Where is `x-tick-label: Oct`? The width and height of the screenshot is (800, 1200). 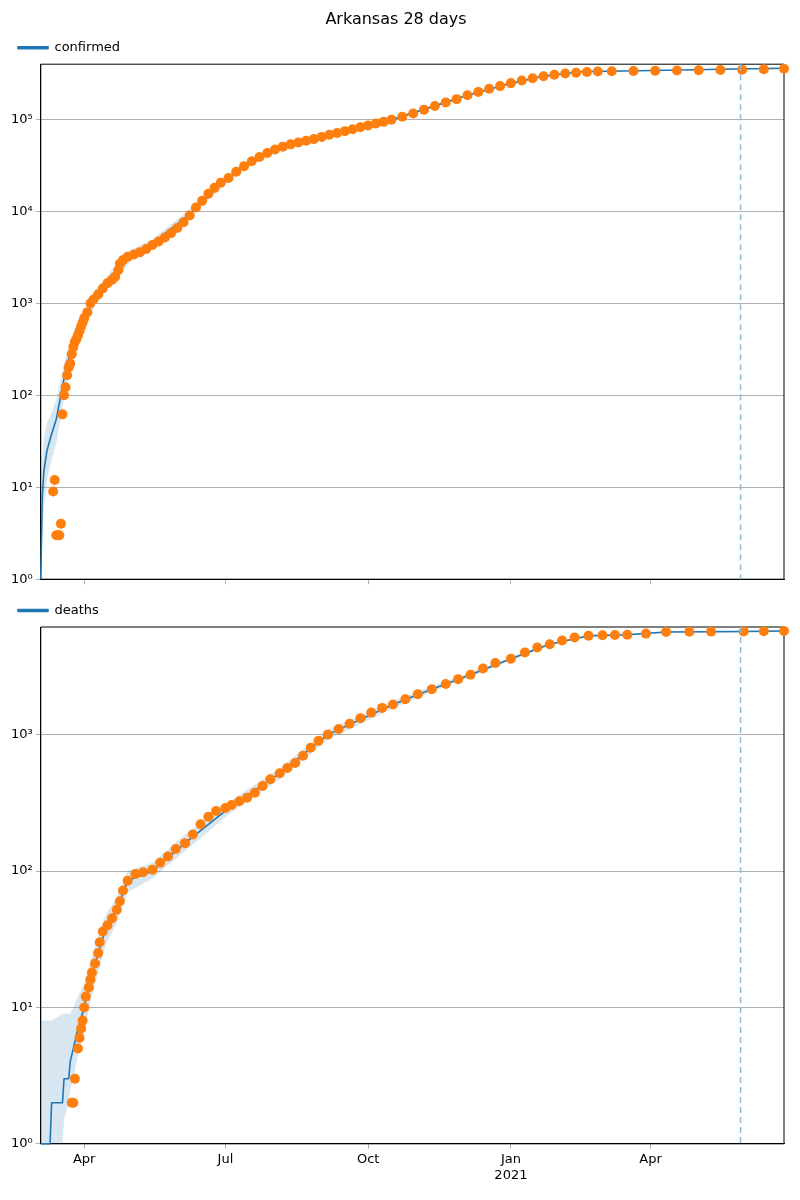 x-tick-label: Oct is located at coordinates (368, 1158).